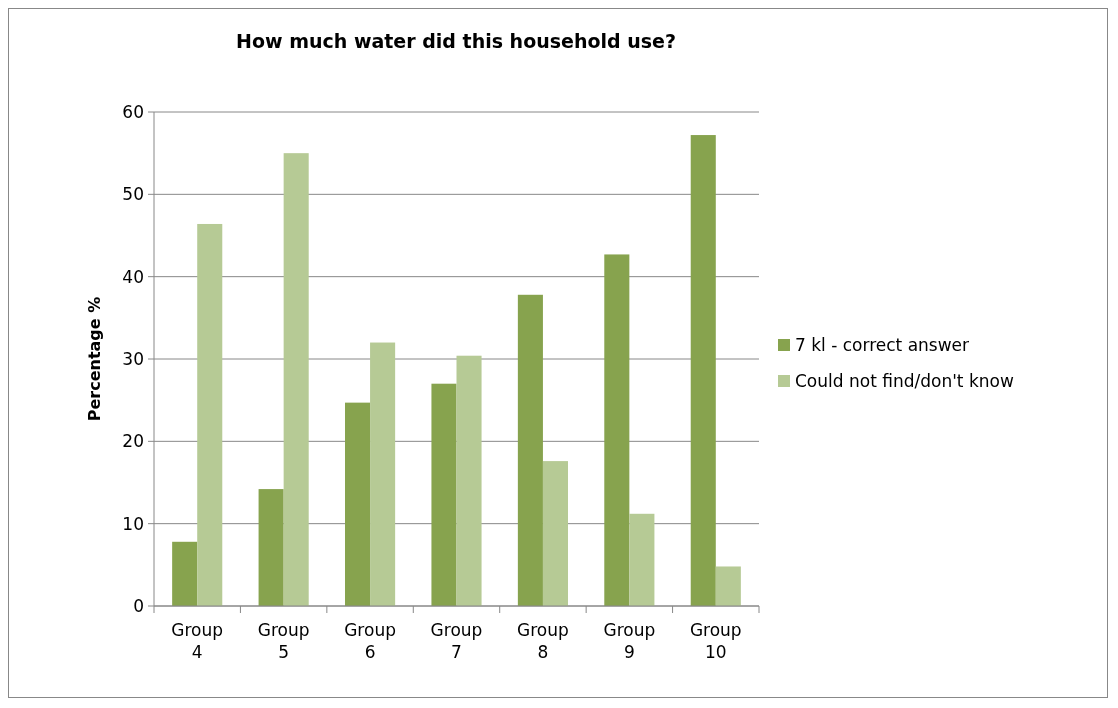  What do you see at coordinates (629, 641) in the screenshot?
I see `x-tick-label: Group 9` at bounding box center [629, 641].